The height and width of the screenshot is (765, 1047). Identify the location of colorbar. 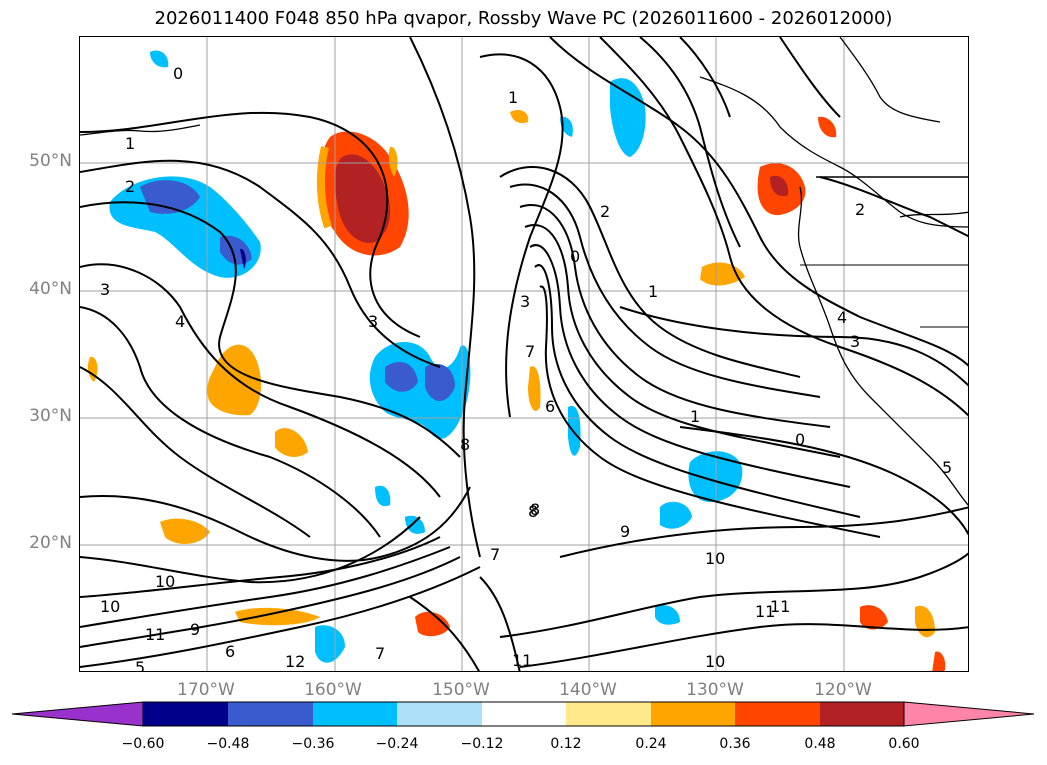
(523, 714).